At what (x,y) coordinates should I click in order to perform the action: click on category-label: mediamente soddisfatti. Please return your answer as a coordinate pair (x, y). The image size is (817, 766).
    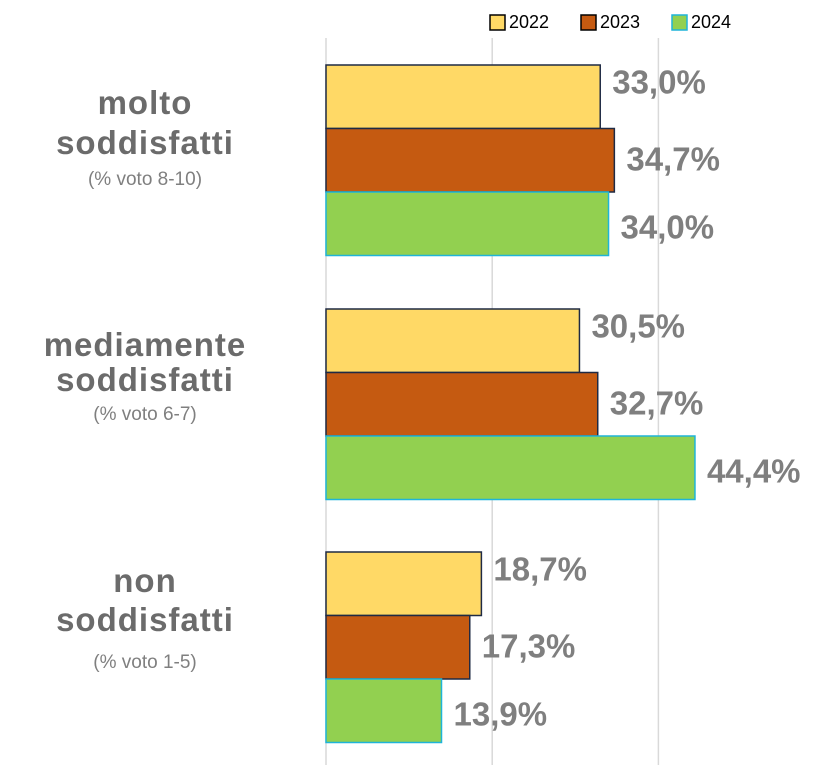
    Looking at the image, I should click on (145, 362).